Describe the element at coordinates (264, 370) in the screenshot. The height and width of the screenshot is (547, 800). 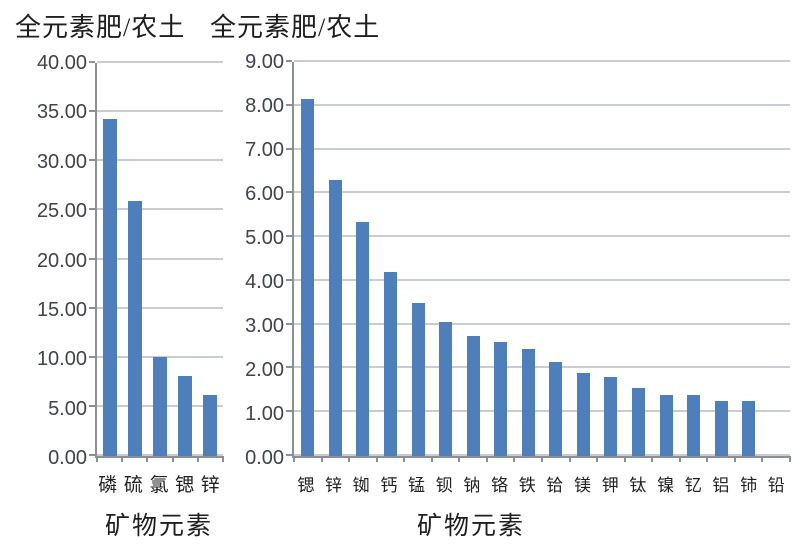
I see `y-tick-label: 2.00` at that location.